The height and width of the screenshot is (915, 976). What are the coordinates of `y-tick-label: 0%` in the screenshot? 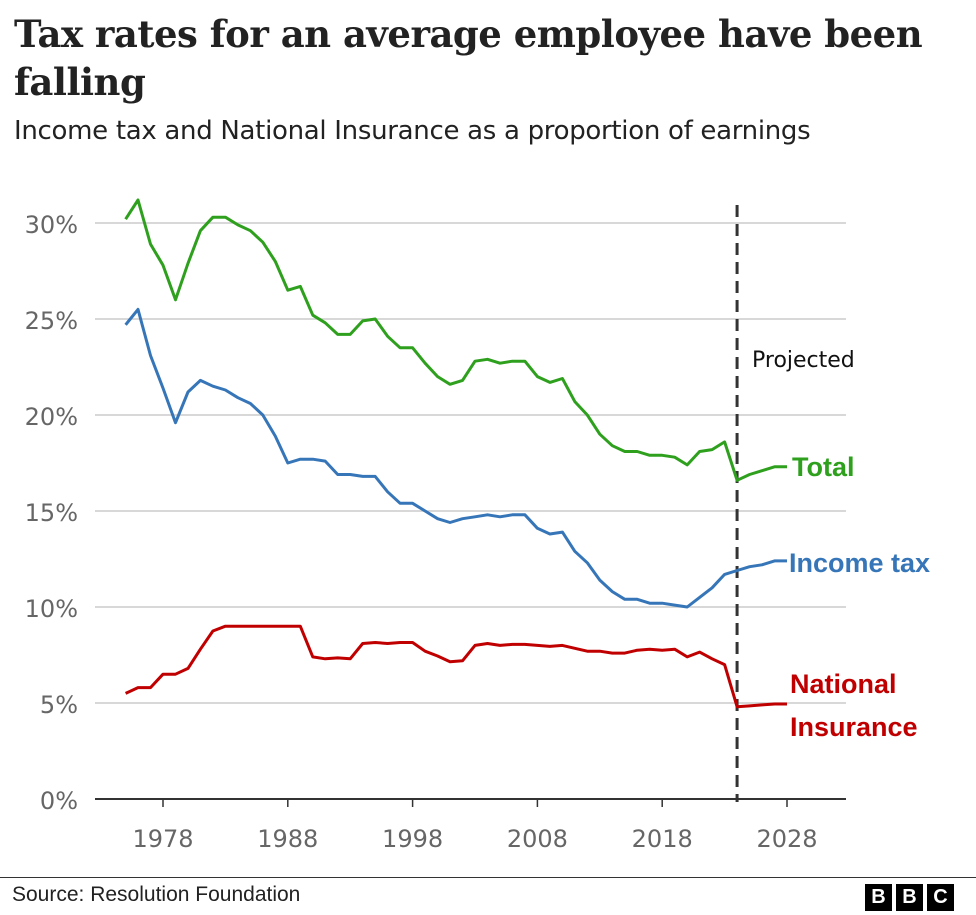 It's located at (59, 801).